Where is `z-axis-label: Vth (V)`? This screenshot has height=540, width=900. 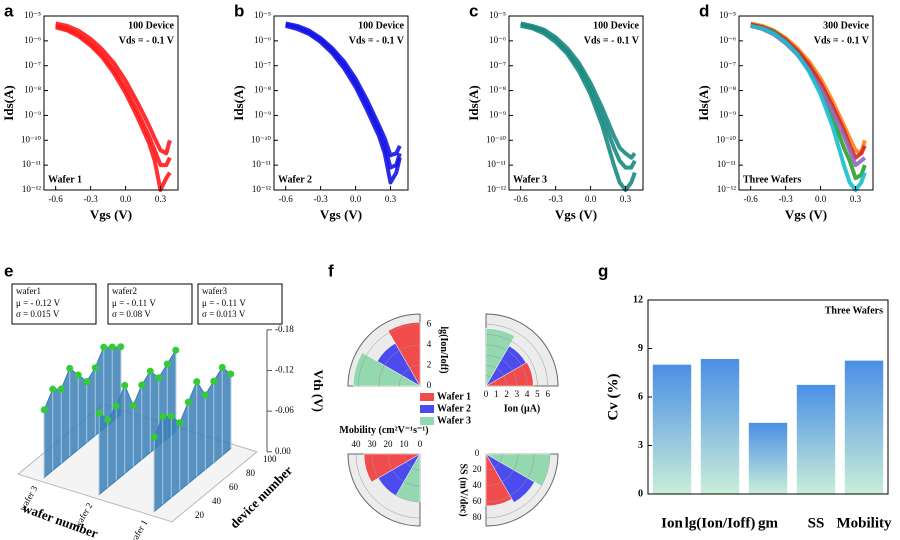 z-axis-label: Vth (V) is located at coordinates (318, 391).